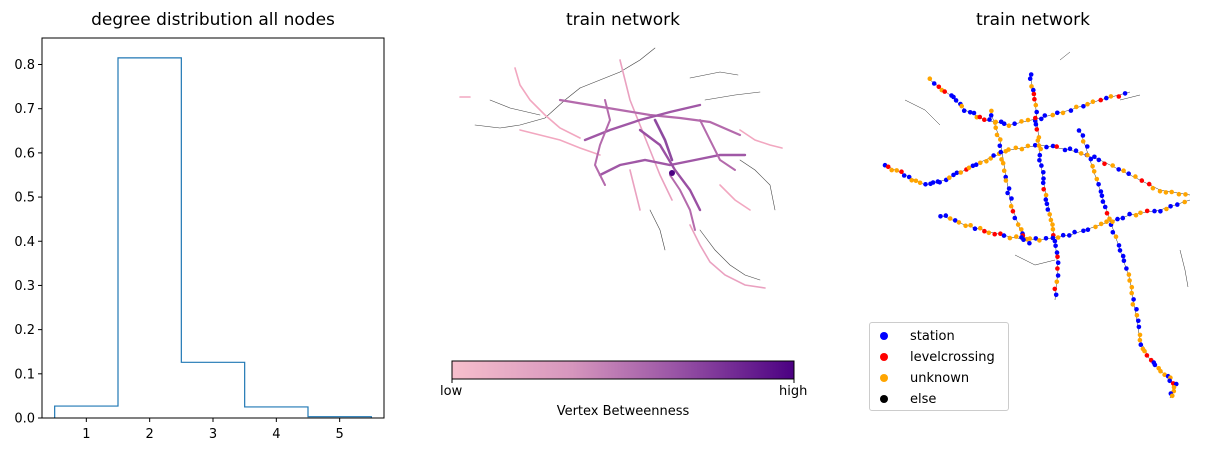  What do you see at coordinates (793, 391) in the screenshot?
I see `colorbar-high-label: high` at bounding box center [793, 391].